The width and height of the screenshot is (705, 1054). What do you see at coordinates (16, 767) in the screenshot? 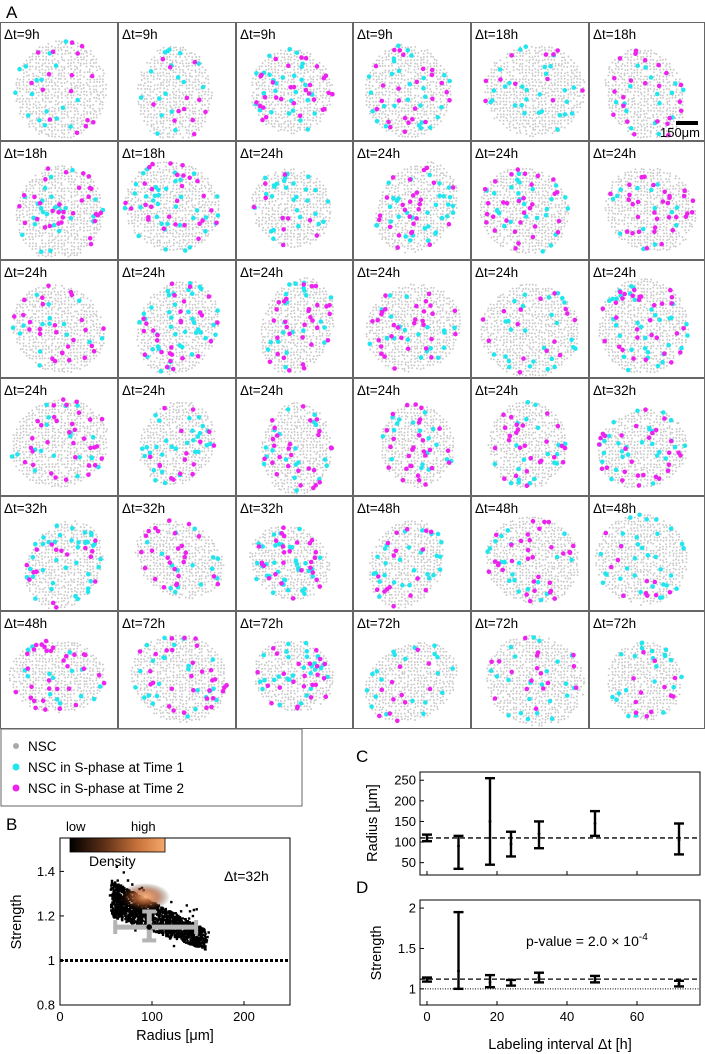
I see `legend-marker-time1` at bounding box center [16, 767].